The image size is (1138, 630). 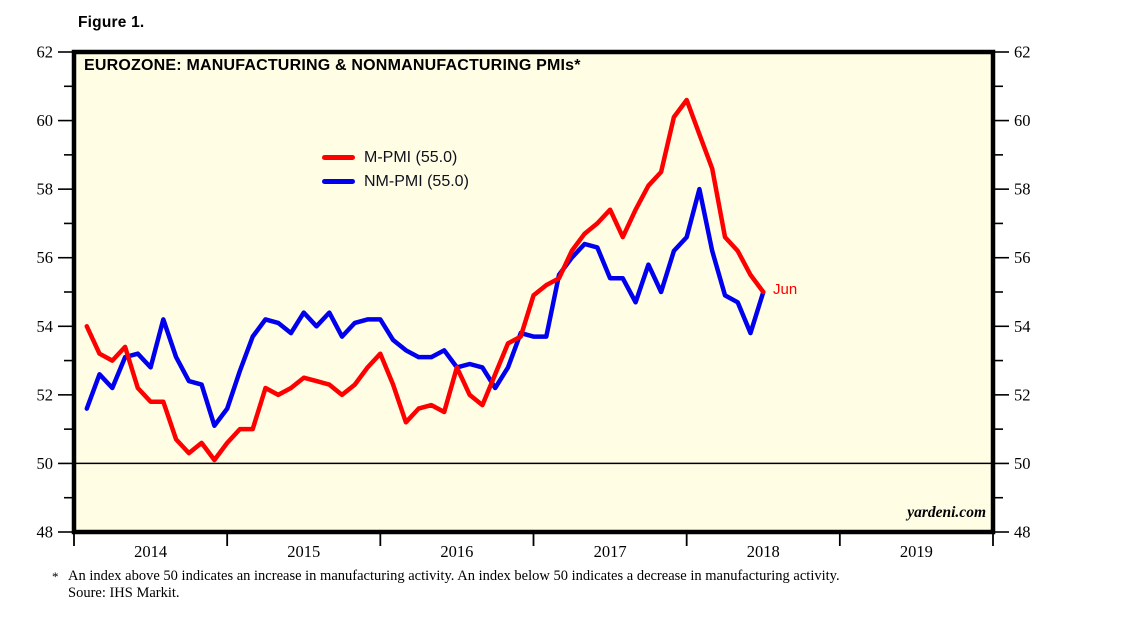 I want to click on y-axis-label-left: 54, so click(x=45, y=326).